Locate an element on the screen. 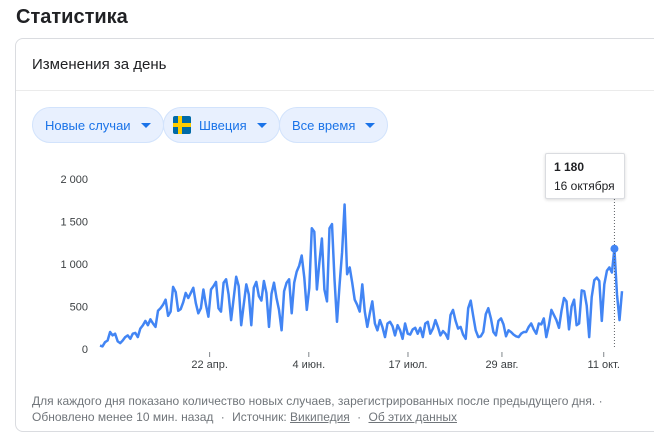  tooltip-date: 16 октября is located at coordinates (584, 186).